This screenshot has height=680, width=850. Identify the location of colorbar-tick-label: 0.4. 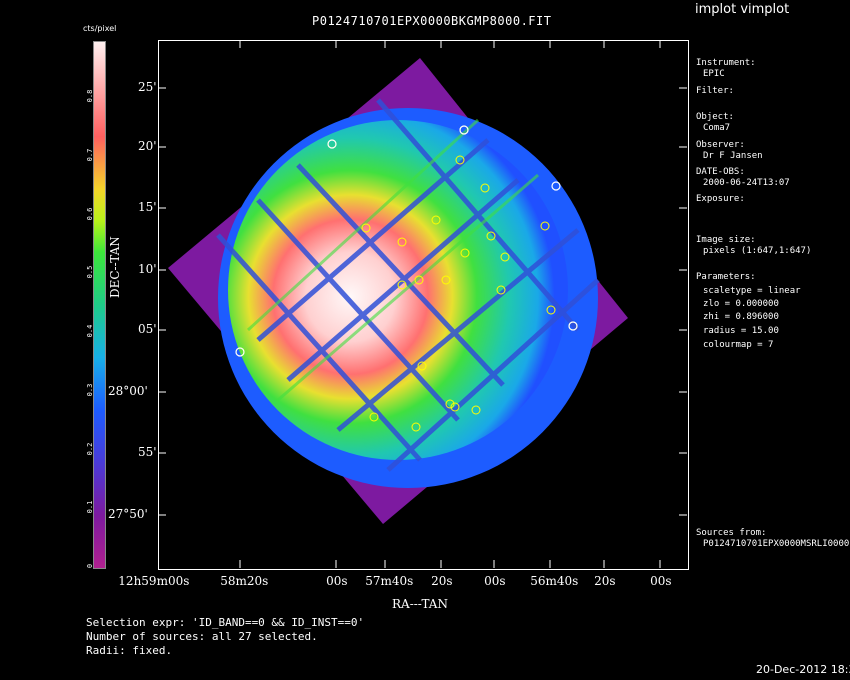
(90, 331).